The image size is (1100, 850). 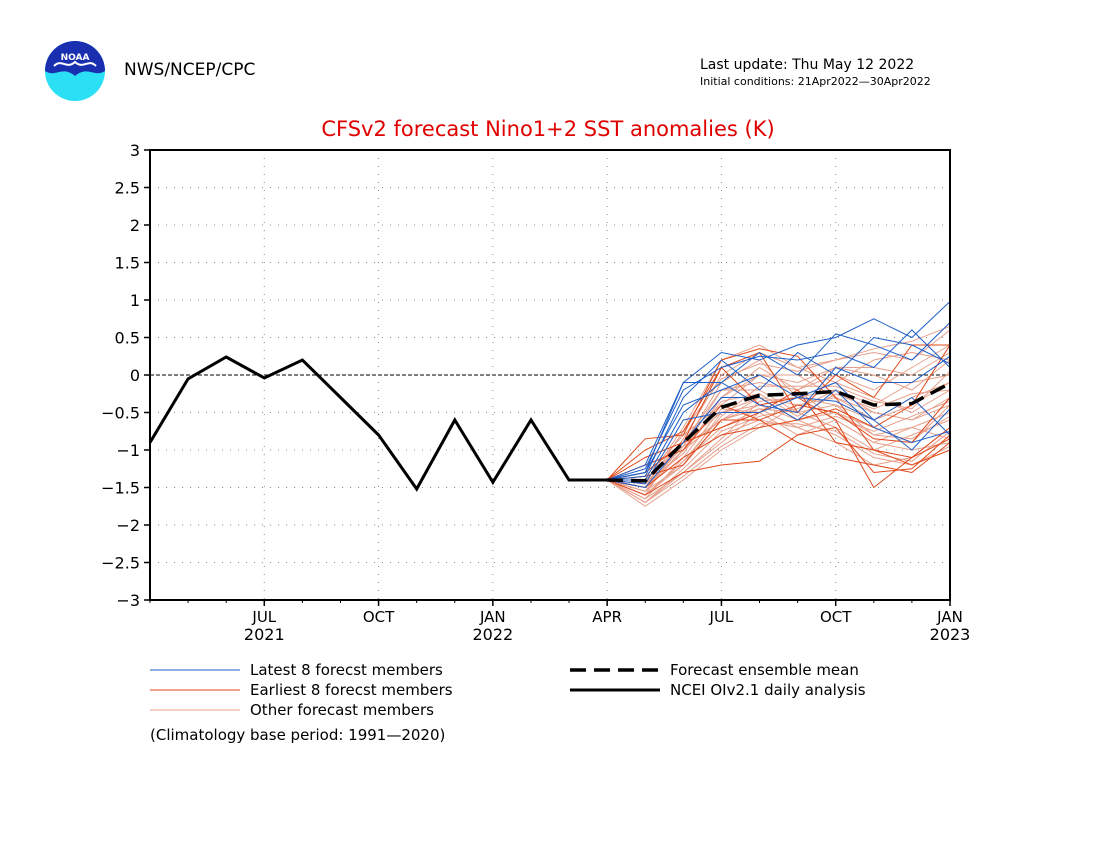 What do you see at coordinates (120, 488) in the screenshot?
I see `y-tick-label: −1.5` at bounding box center [120, 488].